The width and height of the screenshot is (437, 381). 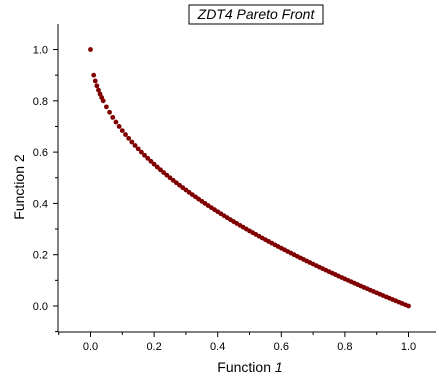 I want to click on y-tick-label: 0.2, so click(x=40, y=256).